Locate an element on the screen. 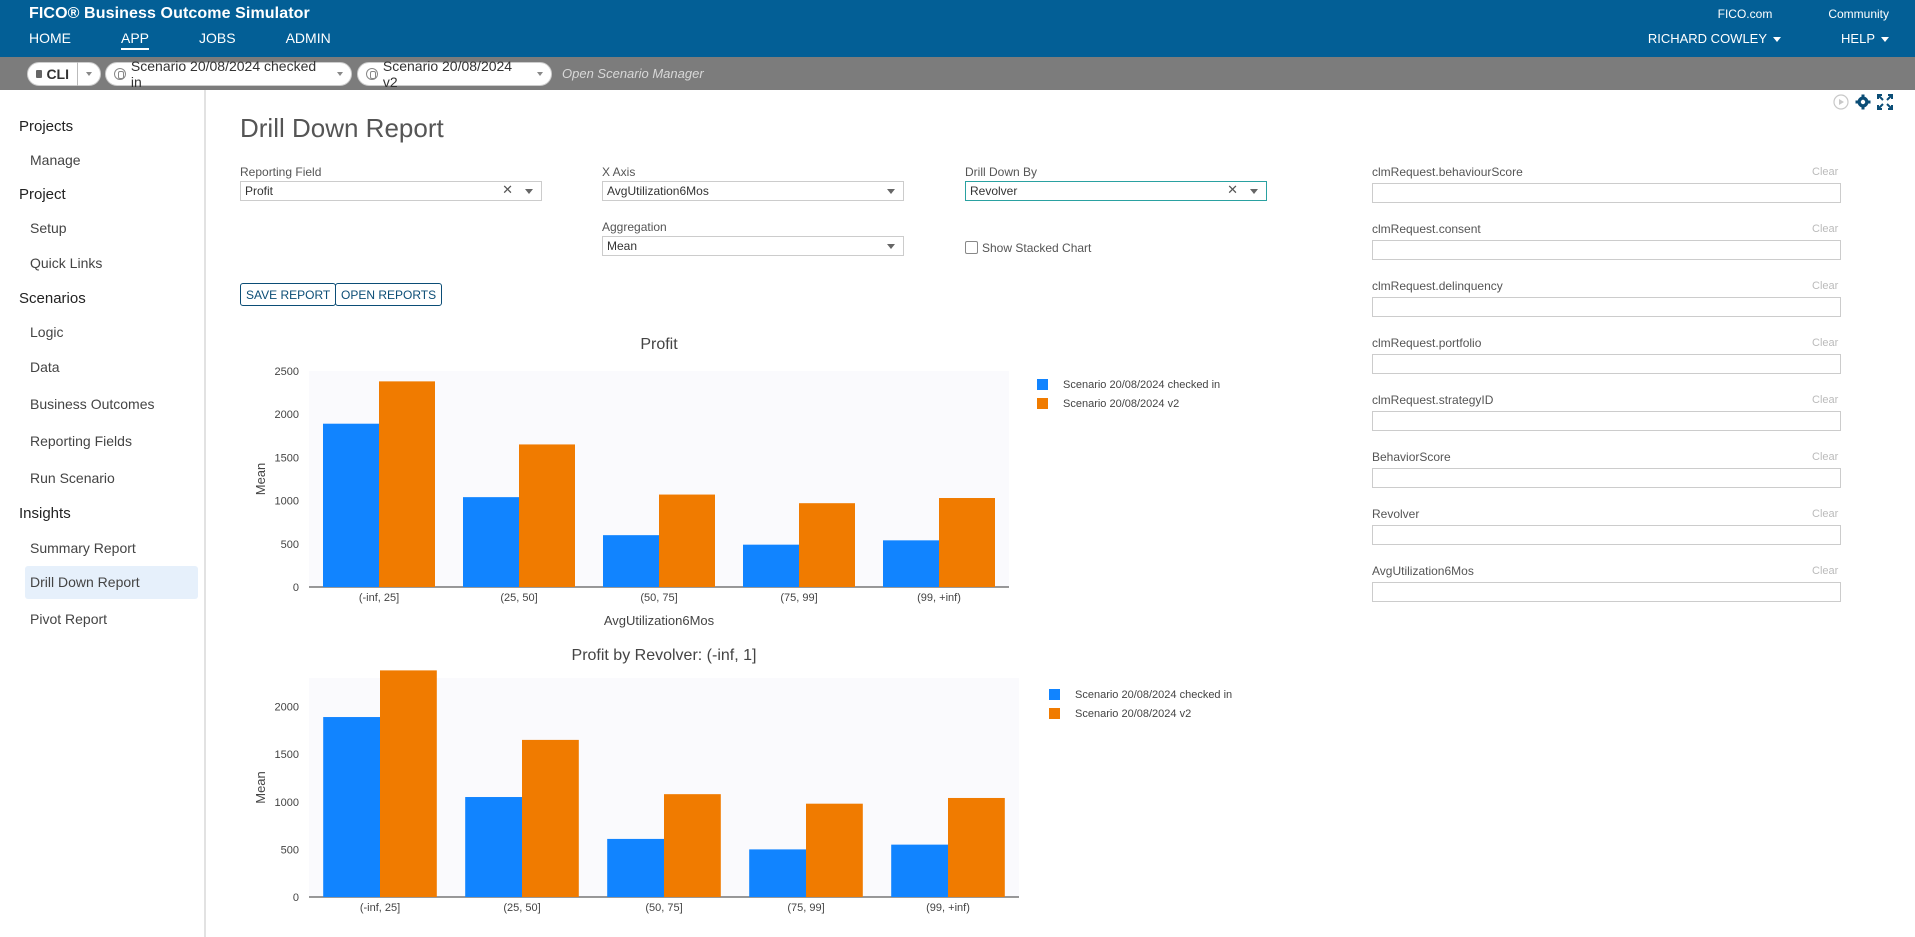  help-menu: HELP is located at coordinates (1850, 38).